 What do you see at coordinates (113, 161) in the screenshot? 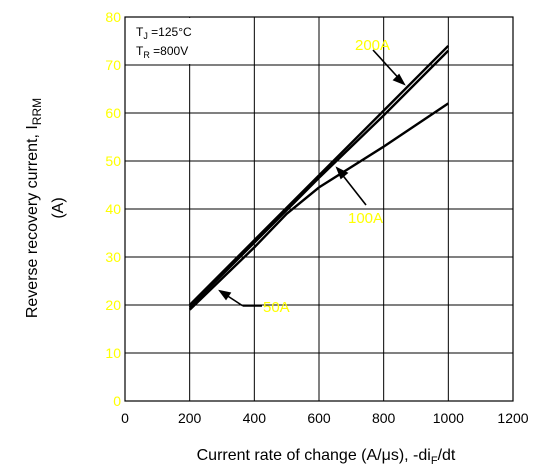
I see `y-tick-50: 50` at bounding box center [113, 161].